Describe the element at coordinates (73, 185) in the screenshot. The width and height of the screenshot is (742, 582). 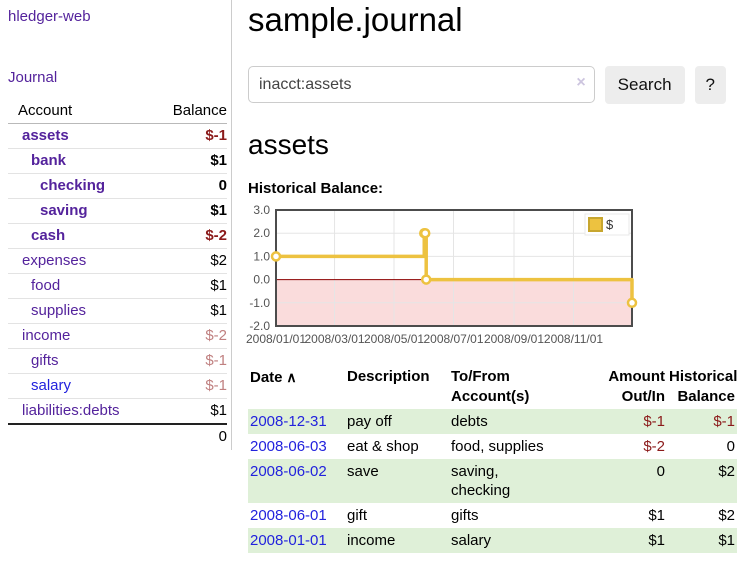
I see `account-link-checking: checking` at that location.